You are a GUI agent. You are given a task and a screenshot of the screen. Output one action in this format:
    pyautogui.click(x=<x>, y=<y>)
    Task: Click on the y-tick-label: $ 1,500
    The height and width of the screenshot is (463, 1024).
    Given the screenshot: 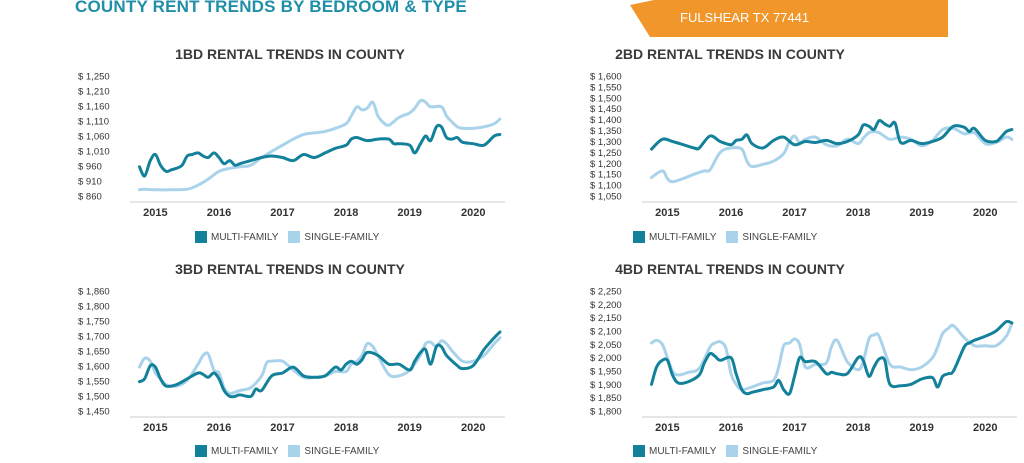 What is the action you would take?
    pyautogui.click(x=606, y=98)
    